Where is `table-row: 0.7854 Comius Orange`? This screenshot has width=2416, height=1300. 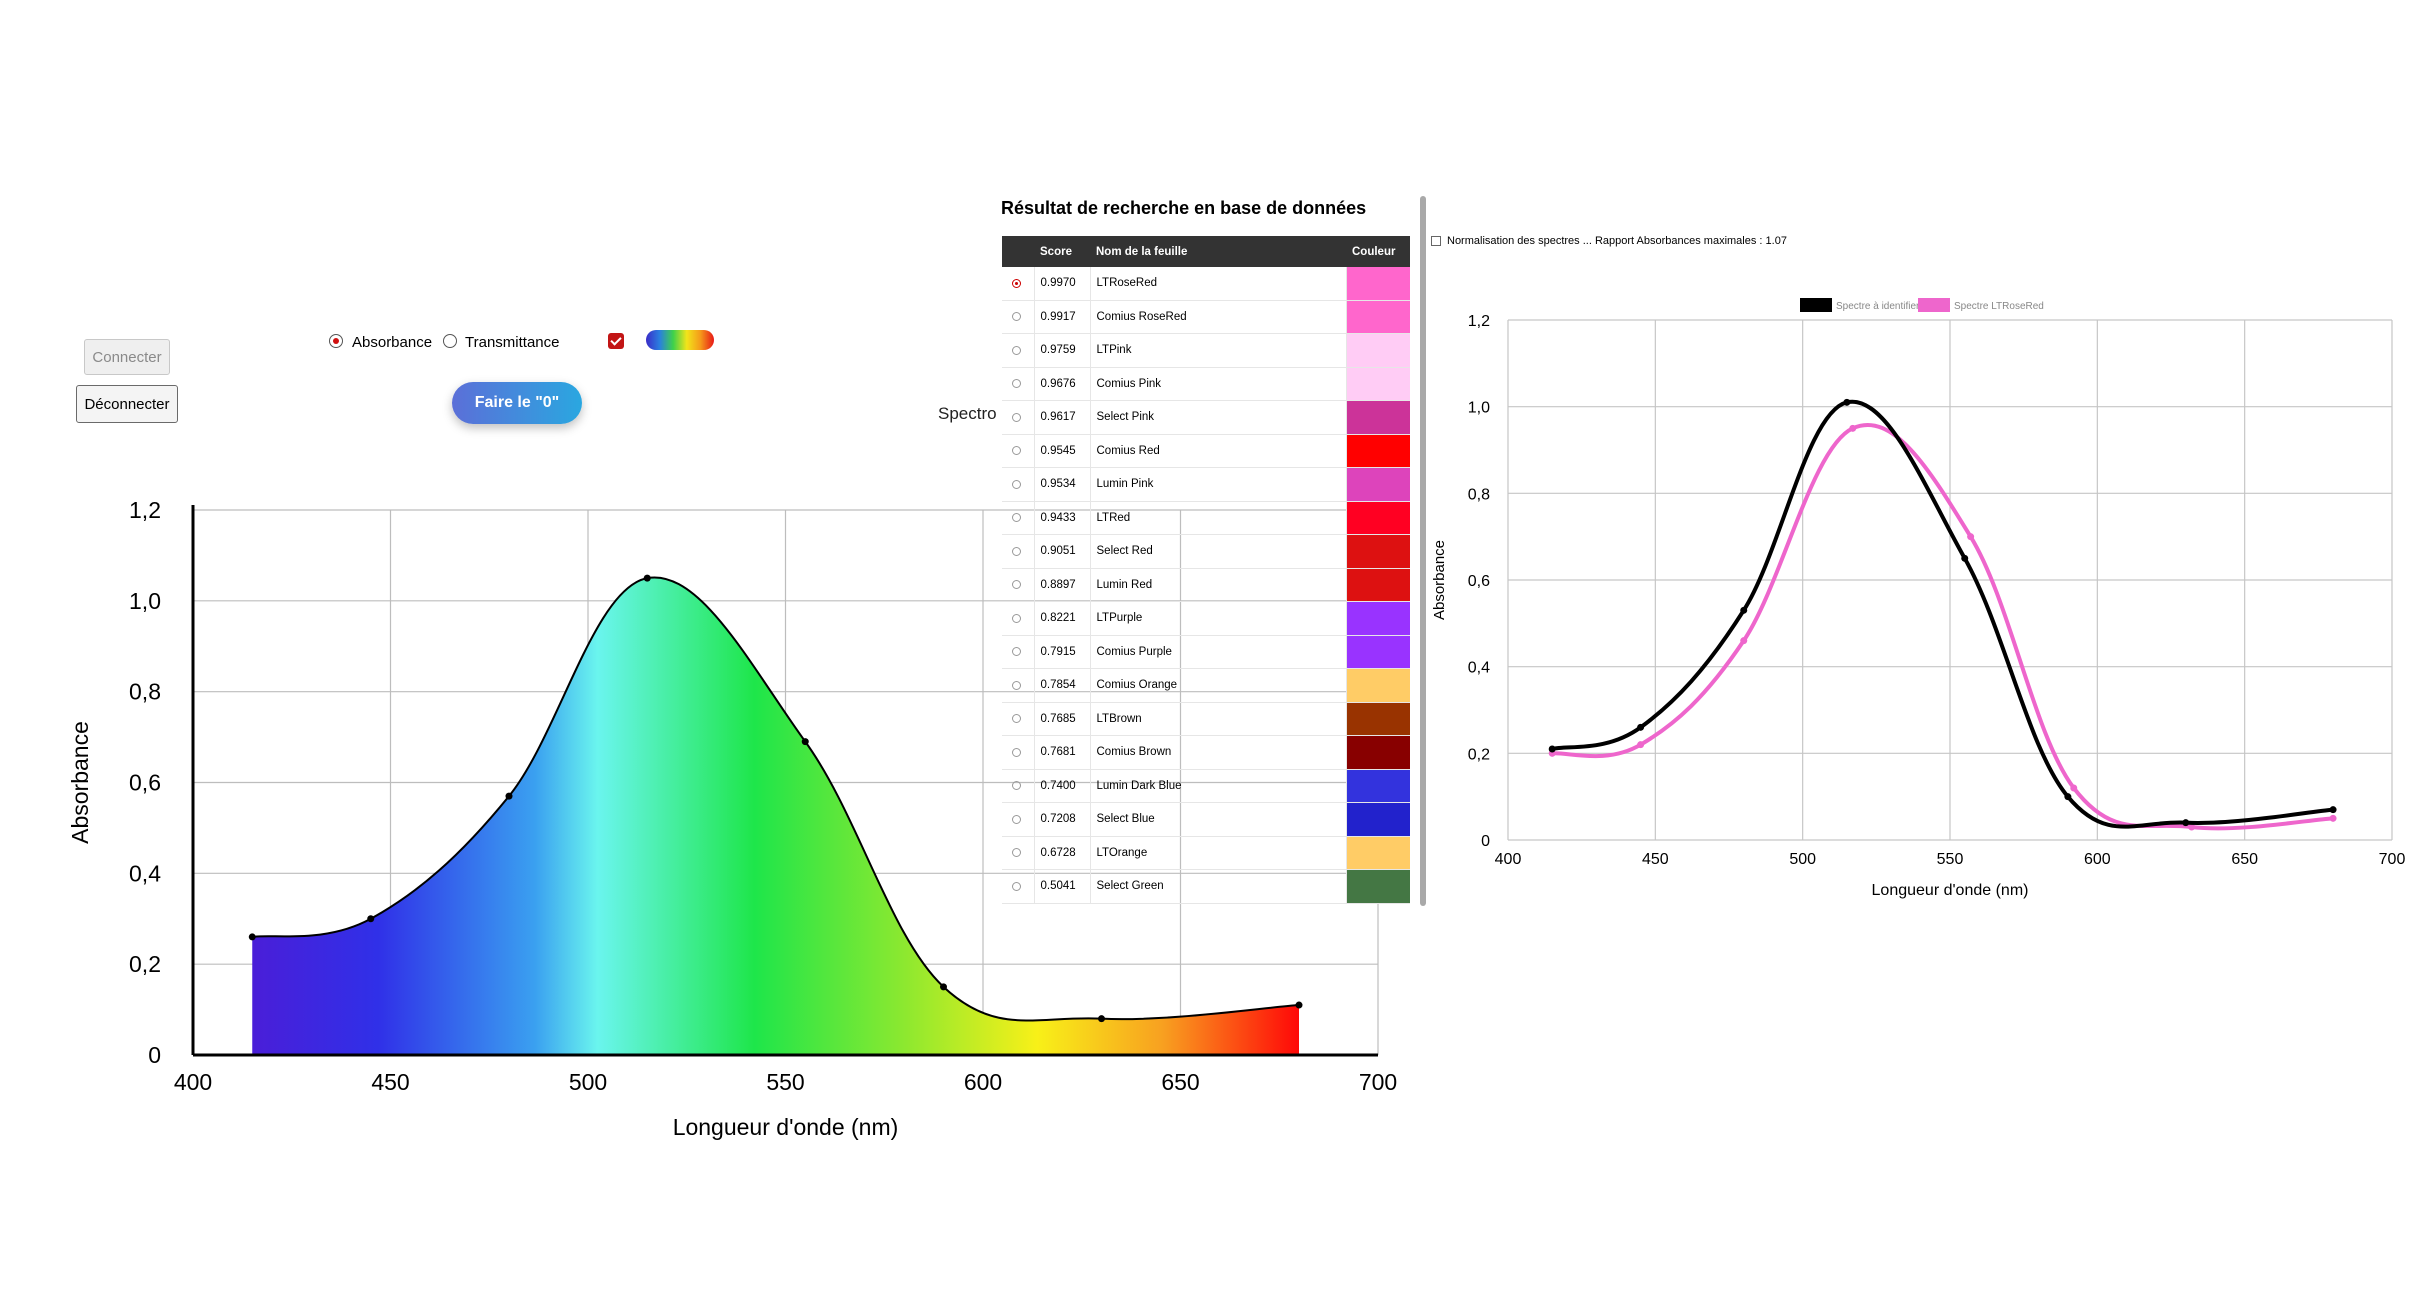 table-row: 0.7854 Comius Orange is located at coordinates (1206, 685).